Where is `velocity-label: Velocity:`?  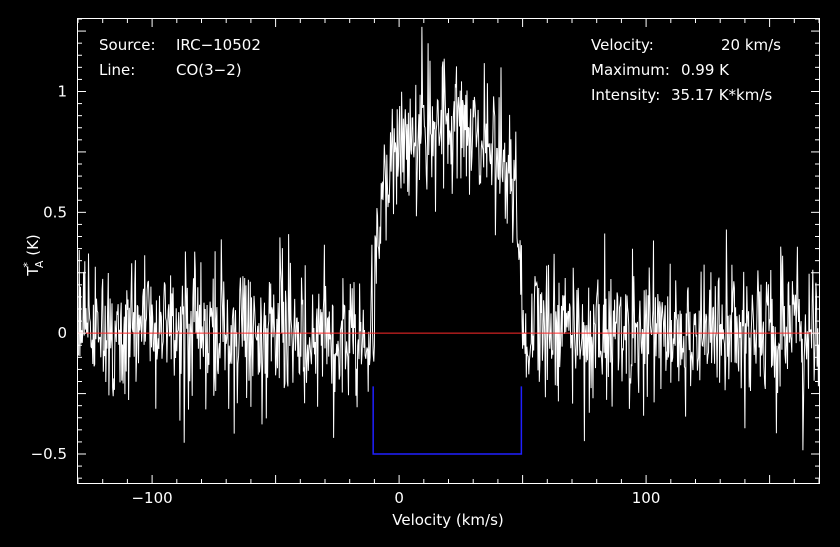 velocity-label: Velocity: is located at coordinates (622, 45).